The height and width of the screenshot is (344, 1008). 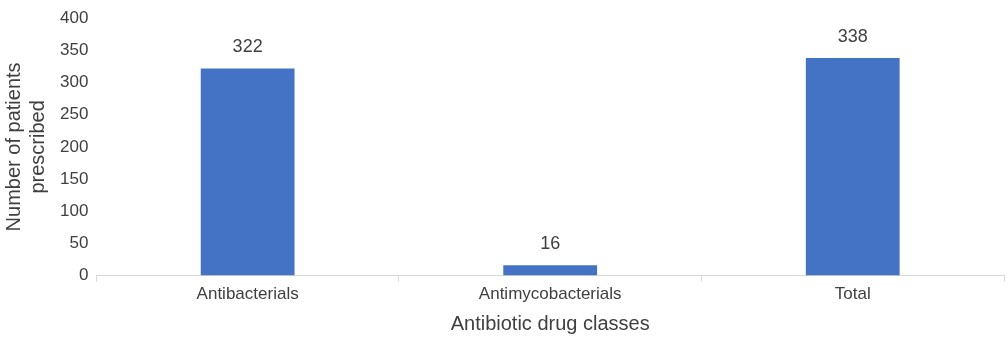 I want to click on x-tick-label: Antibacterials, so click(x=247, y=294).